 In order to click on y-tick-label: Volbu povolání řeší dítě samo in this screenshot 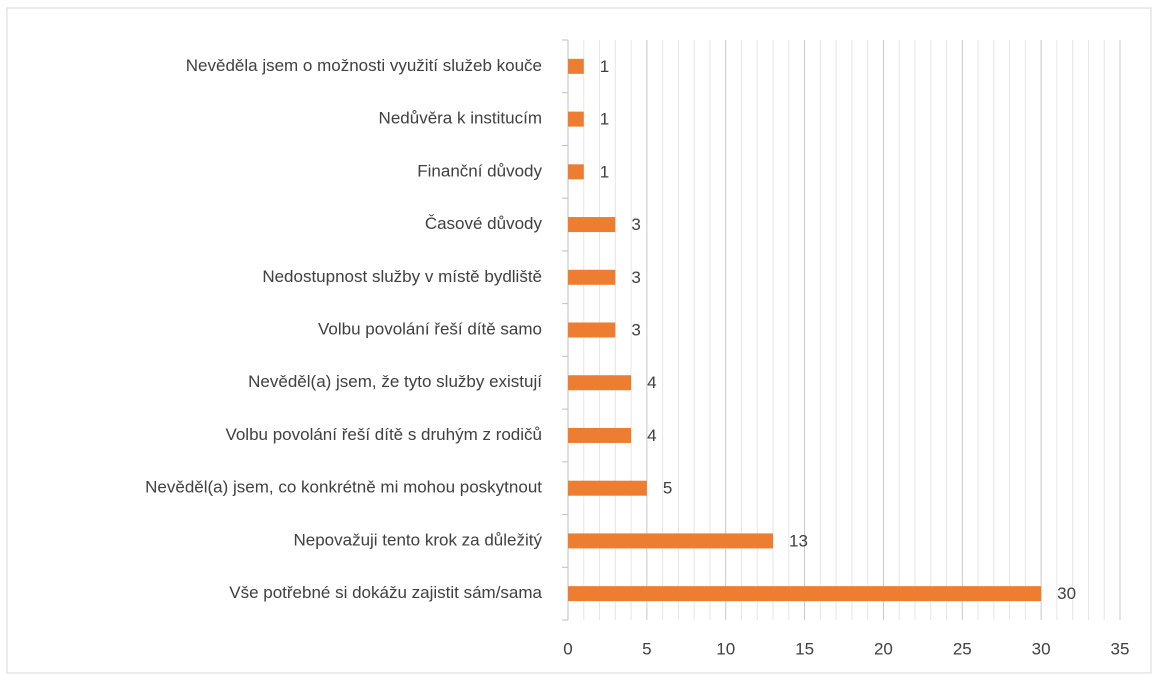, I will do `click(430, 328)`.